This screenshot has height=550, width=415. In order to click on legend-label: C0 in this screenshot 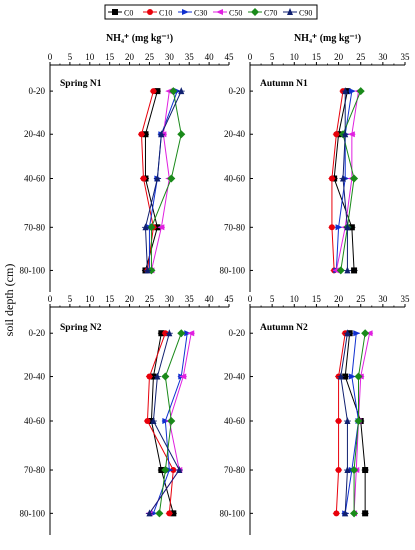, I will do `click(128, 13)`.